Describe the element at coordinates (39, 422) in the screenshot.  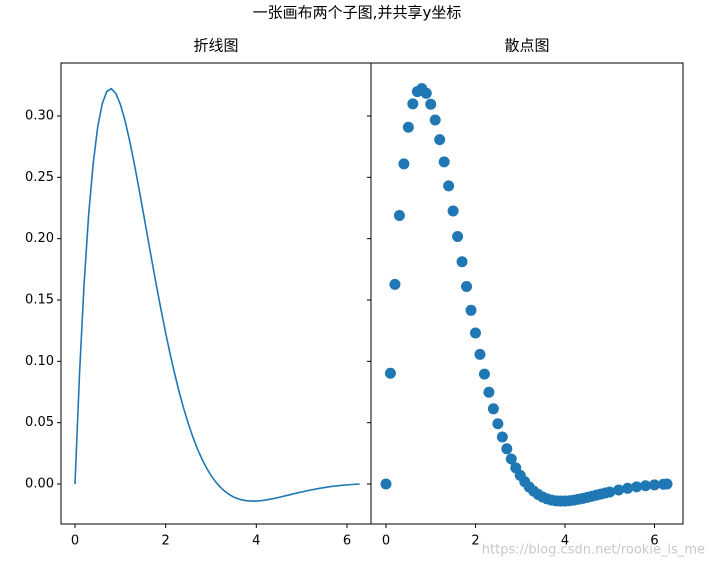
I see `y-tick-label: 0.05` at that location.